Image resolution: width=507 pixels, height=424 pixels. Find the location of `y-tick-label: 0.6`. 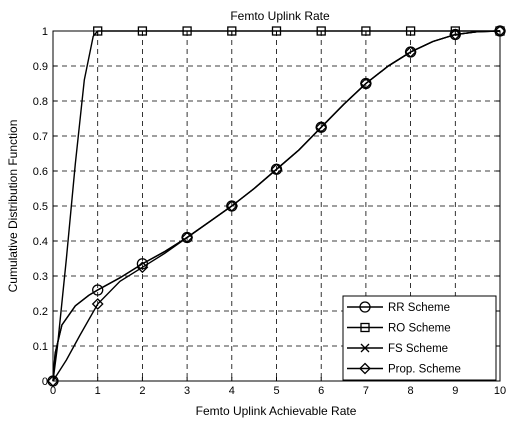

y-tick-label: 0.6 is located at coordinates (40, 172).